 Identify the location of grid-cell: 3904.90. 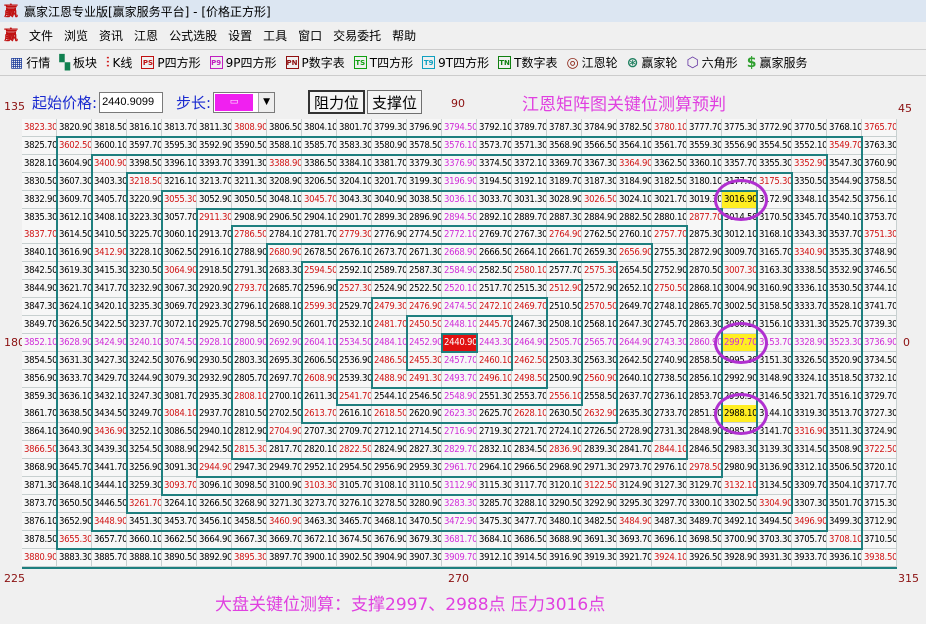
(389, 557).